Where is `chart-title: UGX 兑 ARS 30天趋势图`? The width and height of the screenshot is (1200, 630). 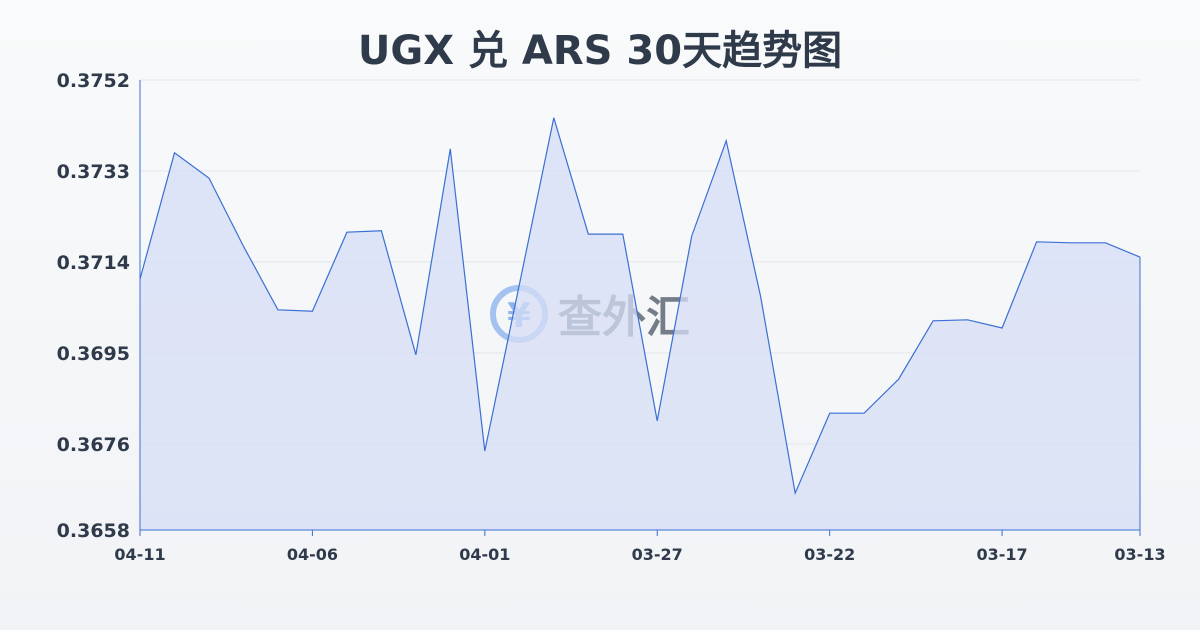
chart-title: UGX 兑 ARS 30天趋势图 is located at coordinates (600, 51).